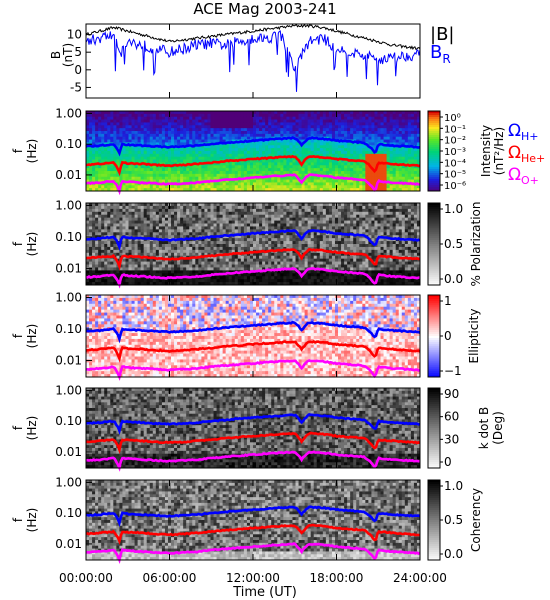 The height and width of the screenshot is (600, 550). What do you see at coordinates (56, 55) in the screenshot?
I see `y-axis-label-main: B` at bounding box center [56, 55].